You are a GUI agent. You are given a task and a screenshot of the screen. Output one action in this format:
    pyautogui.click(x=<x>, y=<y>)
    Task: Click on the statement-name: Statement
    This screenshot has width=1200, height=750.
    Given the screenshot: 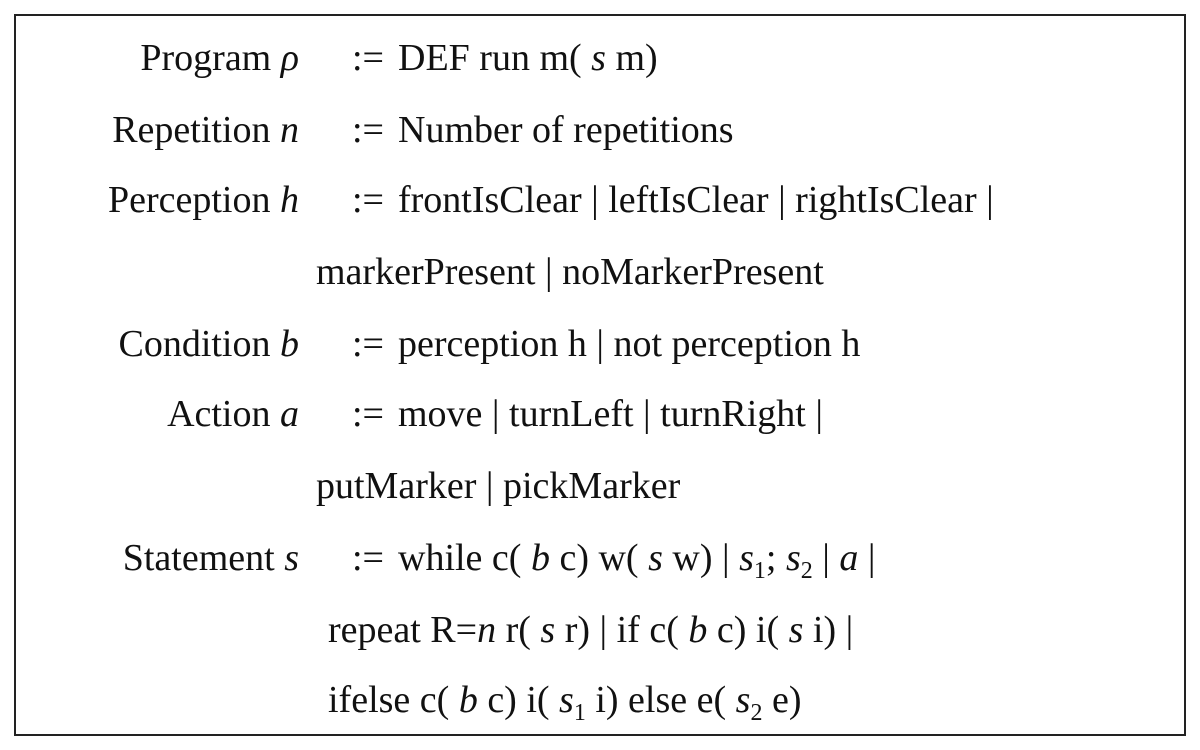 What is the action you would take?
    pyautogui.click(x=198, y=558)
    